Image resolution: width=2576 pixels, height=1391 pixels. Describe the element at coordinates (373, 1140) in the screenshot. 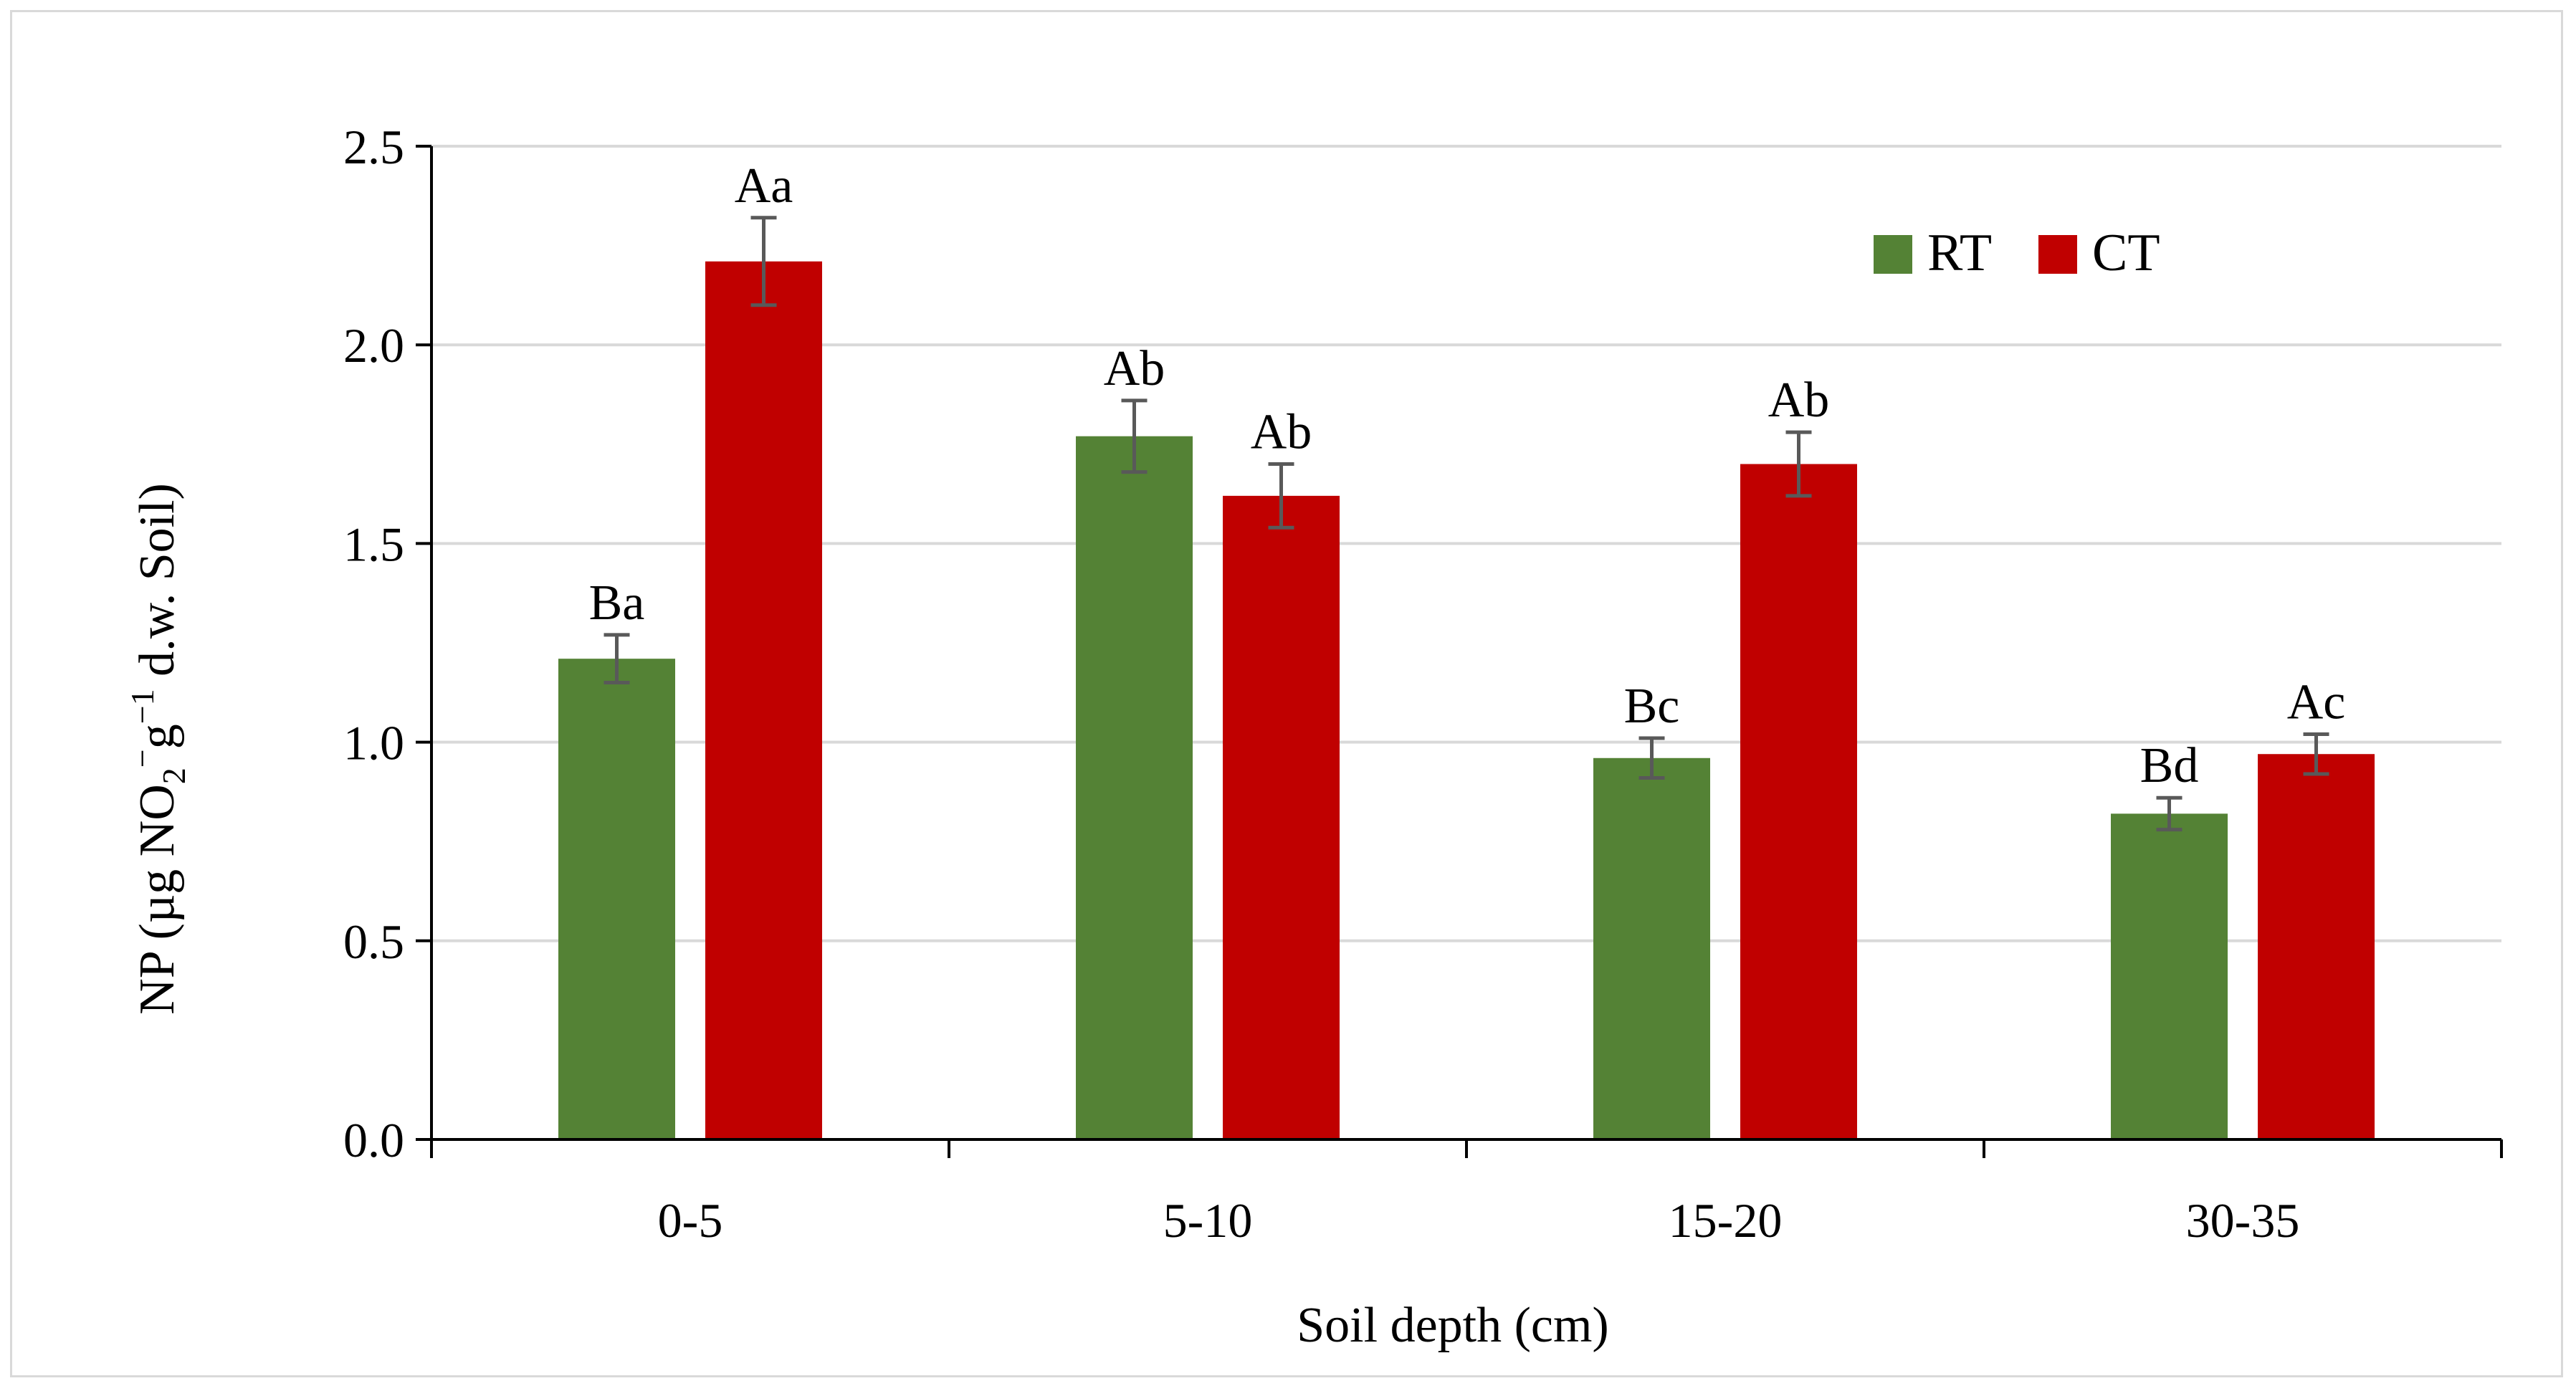

I see `y-tick-label: 0.0` at that location.